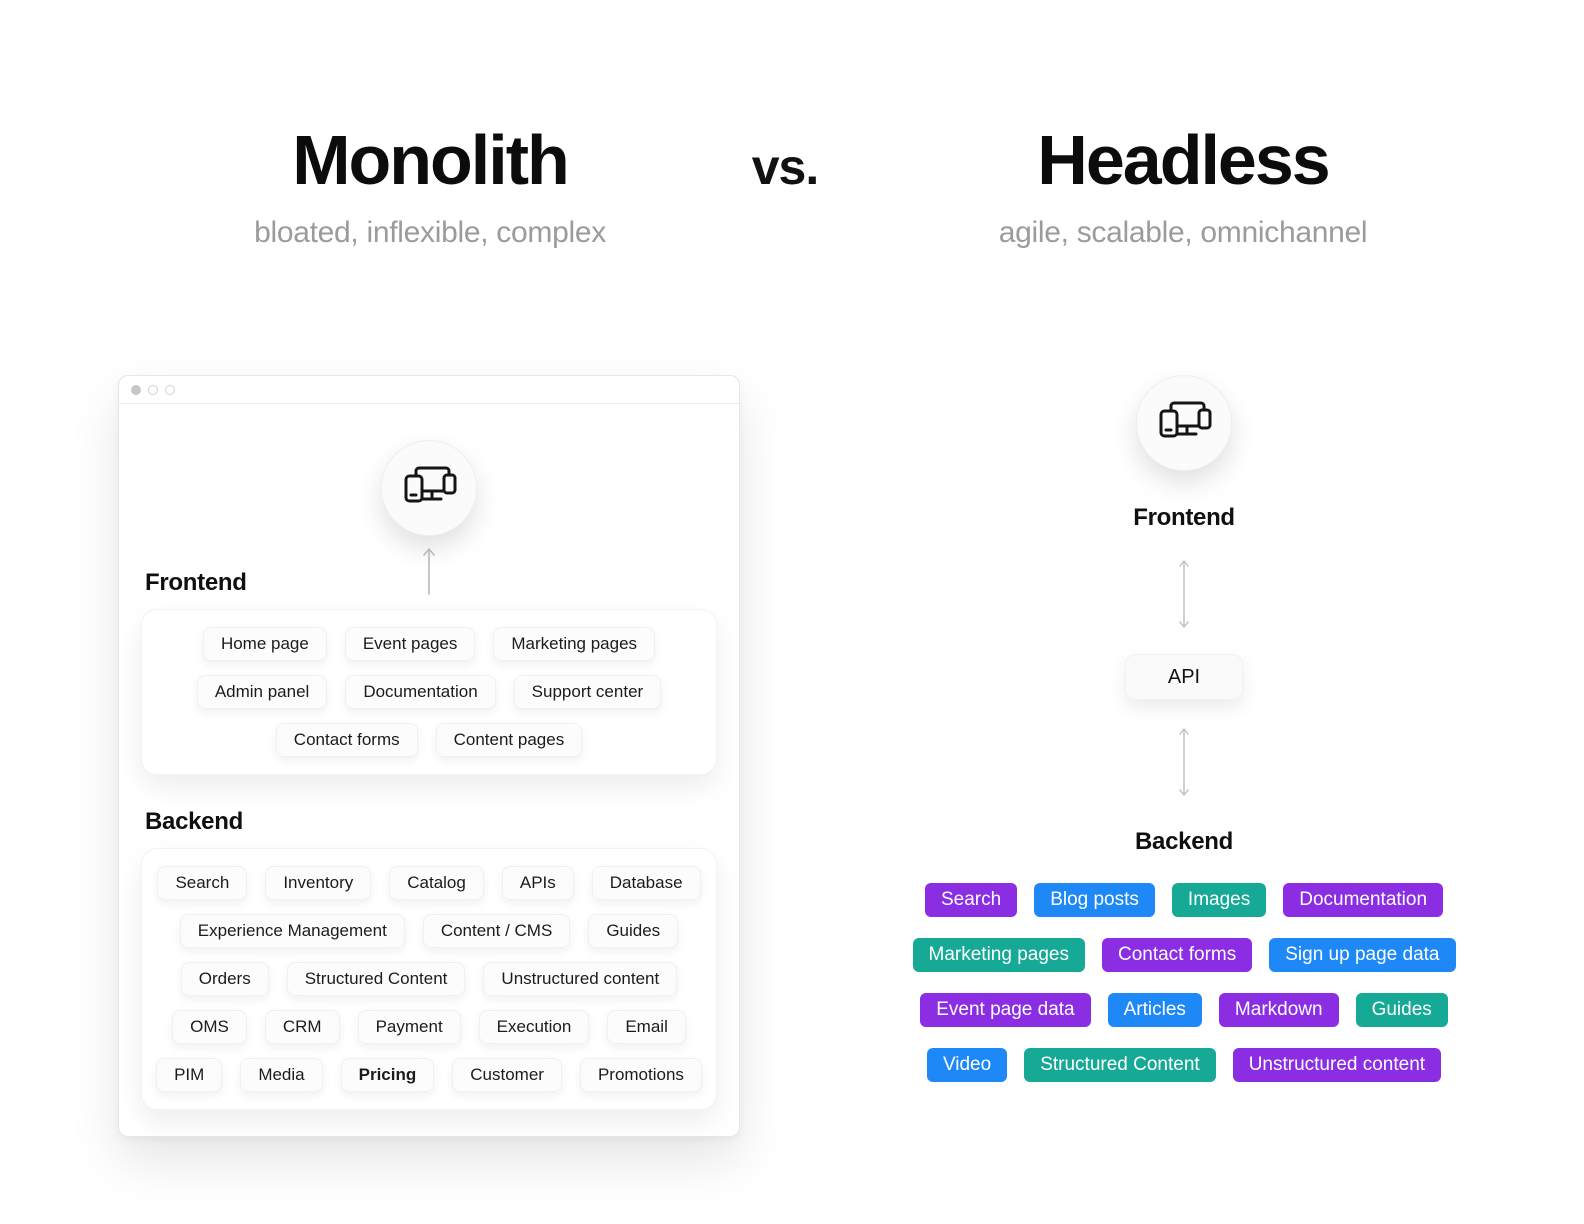 Image resolution: width=1584 pixels, height=1224 pixels. What do you see at coordinates (224, 979) in the screenshot?
I see `chip-orders: Orders` at bounding box center [224, 979].